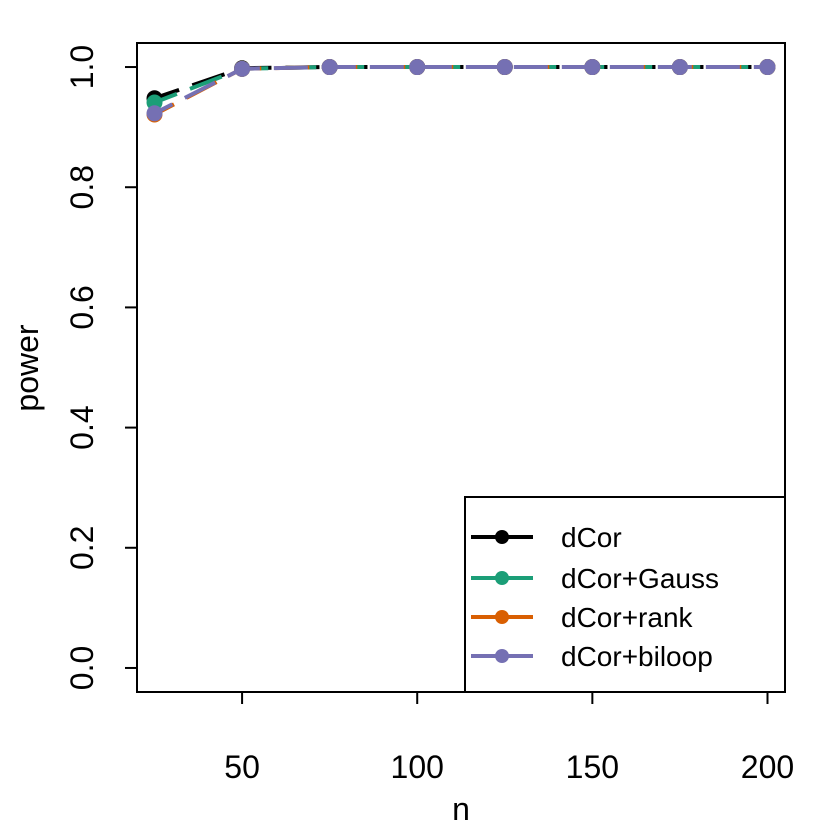  Describe the element at coordinates (509, 738) in the screenshot. I see `x-axis: 50 100 150 200` at that location.